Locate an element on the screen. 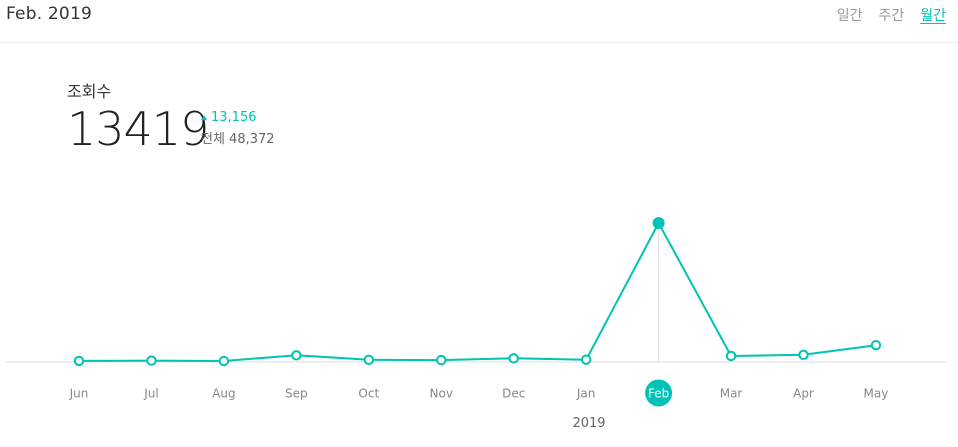  period-title: Feb. 2019 is located at coordinates (49, 14).